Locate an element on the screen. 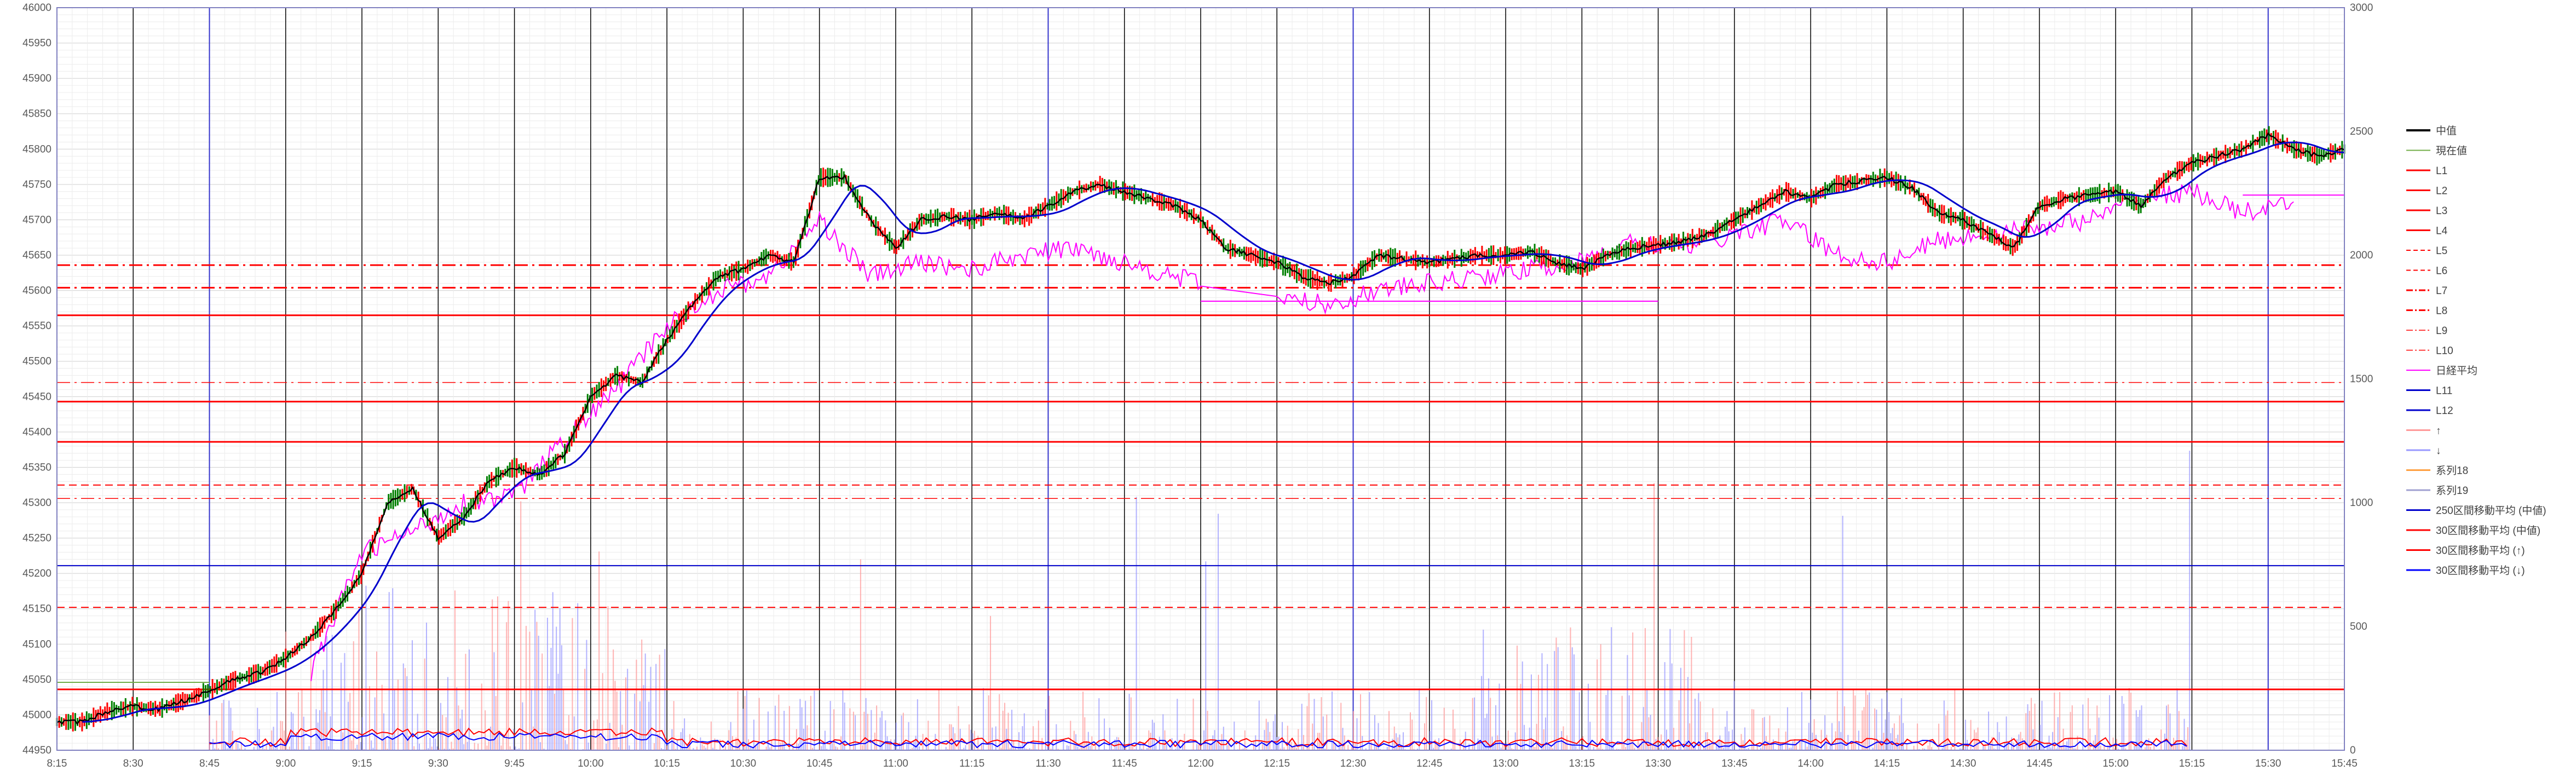 Image resolution: width=2576 pixels, height=782 pixels. x-tick-label: 9:30 is located at coordinates (438, 763).